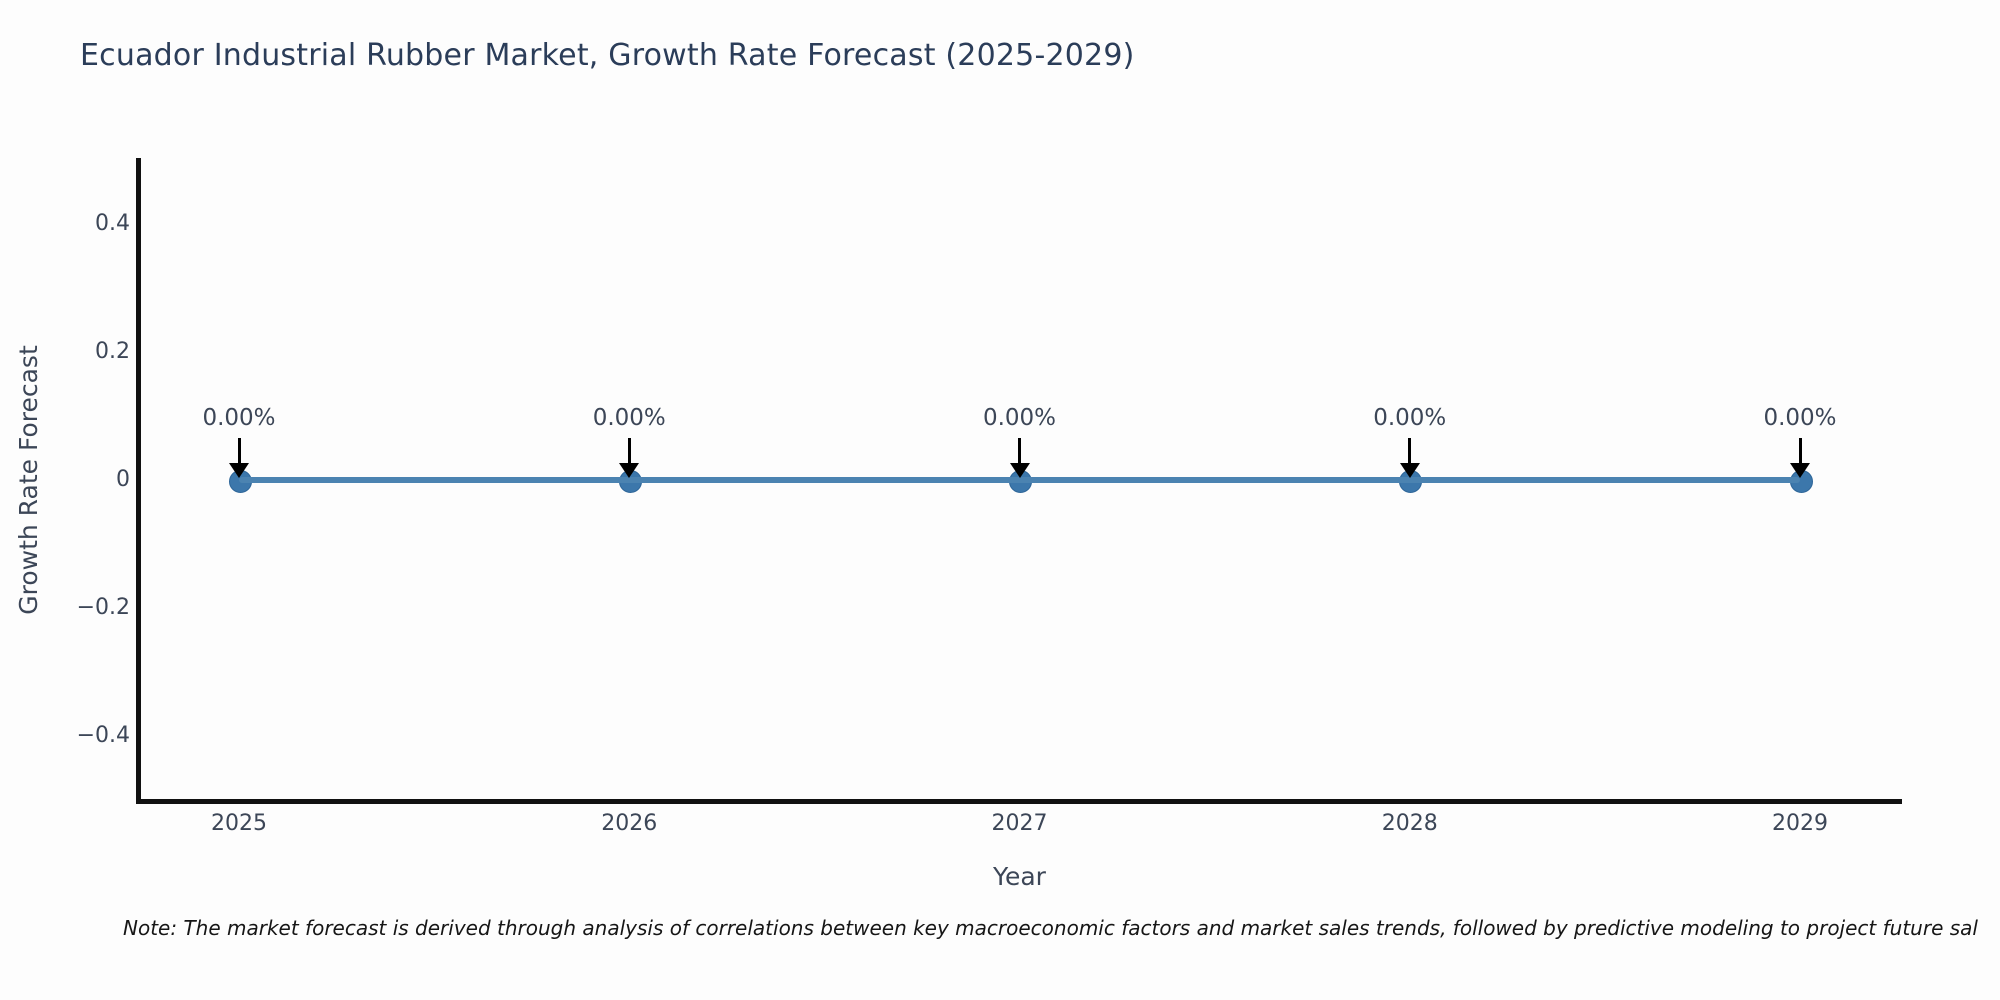 The image size is (2000, 1000). I want to click on annotation-label-2025: 0.00%, so click(239, 418).